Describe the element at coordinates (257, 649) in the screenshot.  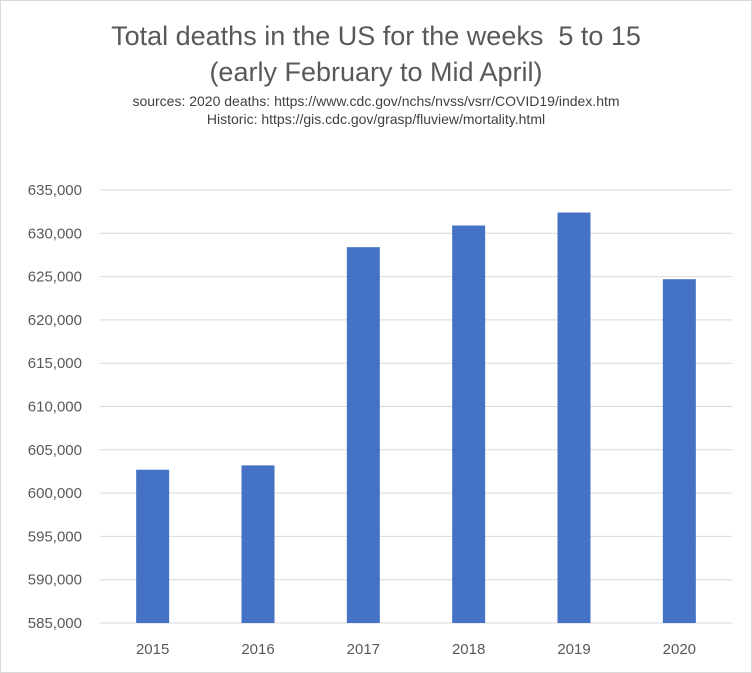
I see `x-tick-label-2016: 2016` at that location.